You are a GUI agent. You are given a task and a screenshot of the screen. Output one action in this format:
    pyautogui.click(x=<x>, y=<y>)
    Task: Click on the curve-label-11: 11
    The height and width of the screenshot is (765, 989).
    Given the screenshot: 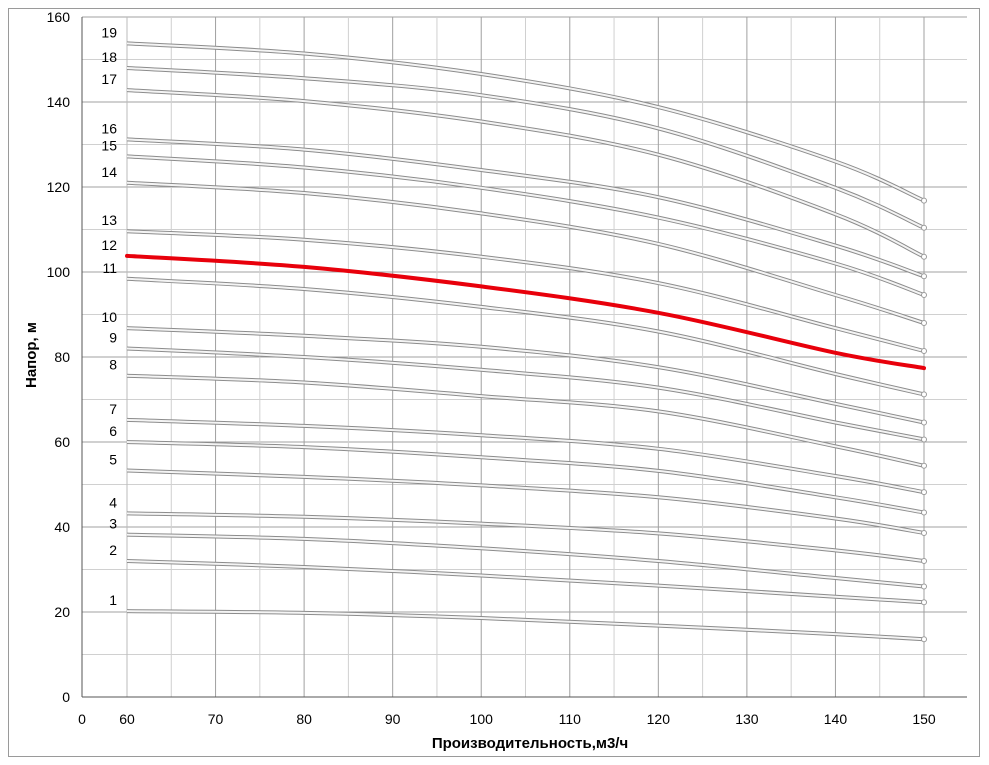 What is the action you would take?
    pyautogui.click(x=109, y=268)
    